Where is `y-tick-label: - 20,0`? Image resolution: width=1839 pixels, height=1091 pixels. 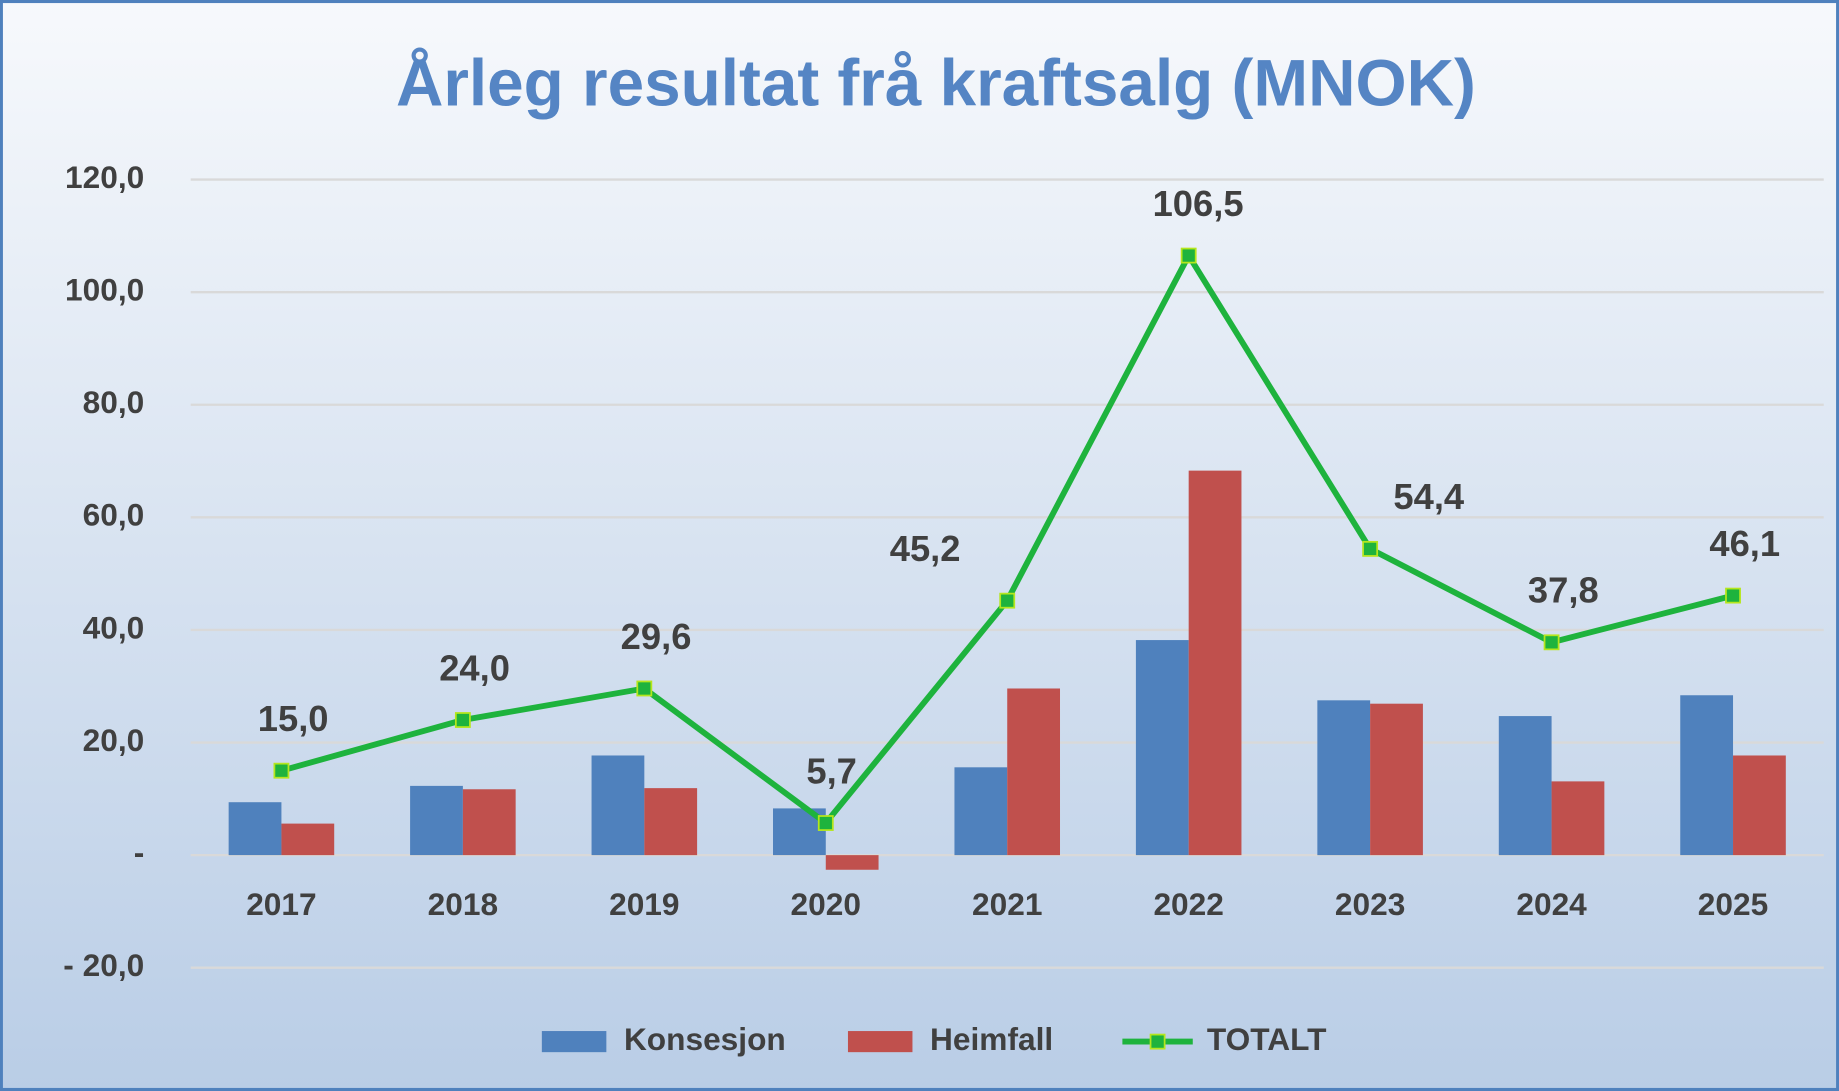
y-tick-label: - 20,0 is located at coordinates (103, 965).